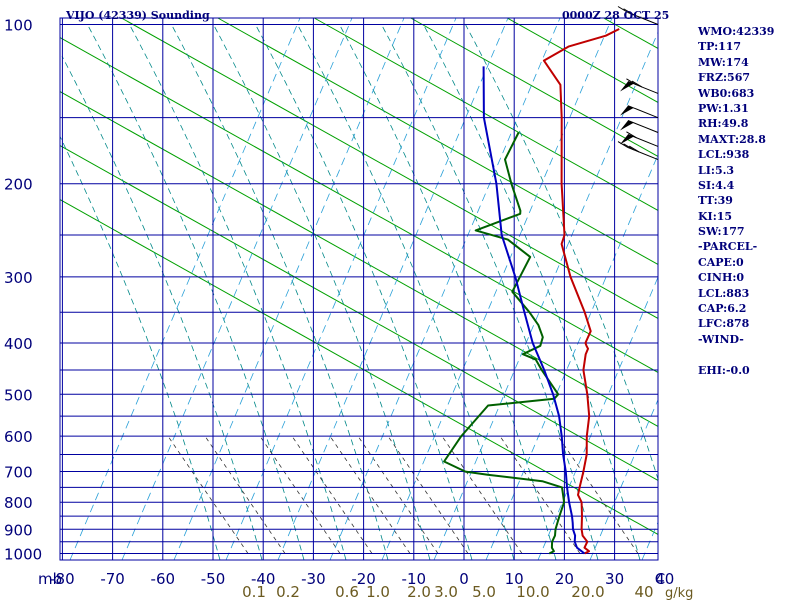  I want to click on pressure-tick-label: 800, so click(18, 503).